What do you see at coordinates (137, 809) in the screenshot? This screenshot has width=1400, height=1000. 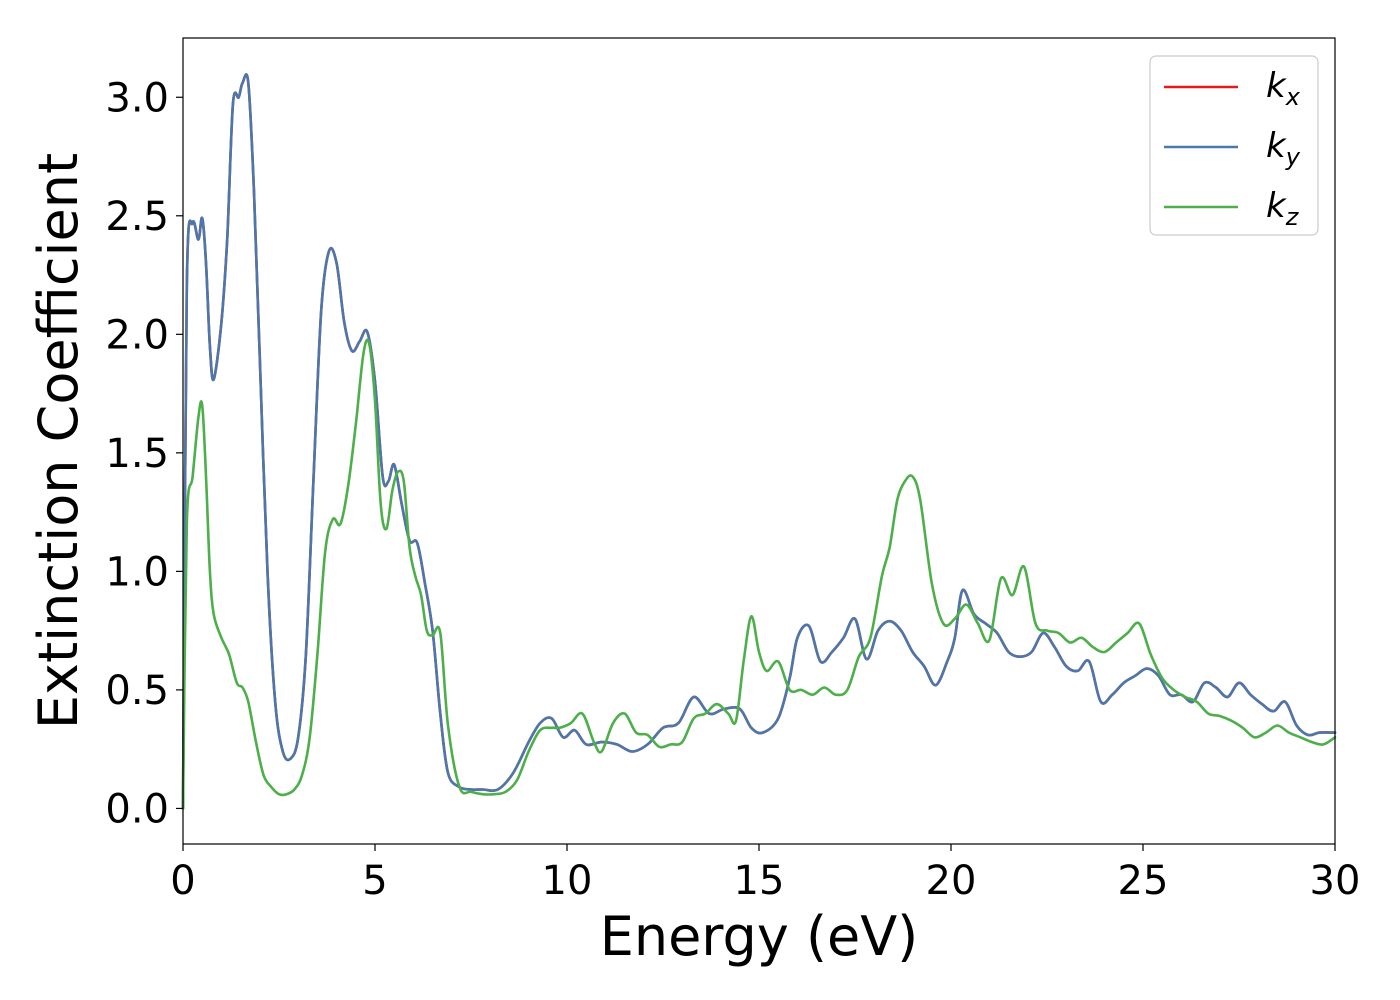 I see `y-tick-label: 0.0` at bounding box center [137, 809].